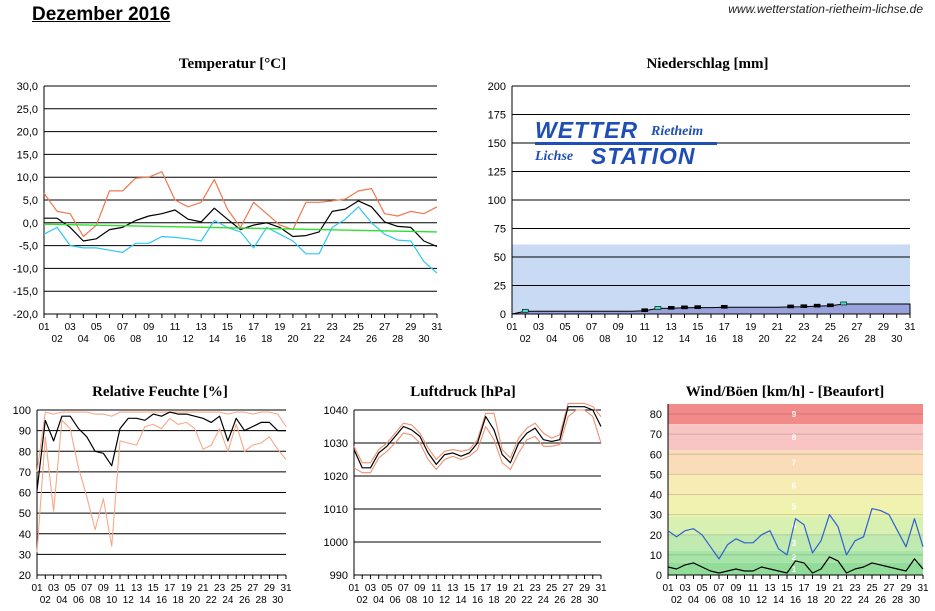  What do you see at coordinates (527, 600) in the screenshot?
I see `pressure-x-tick-label: 22` at bounding box center [527, 600].